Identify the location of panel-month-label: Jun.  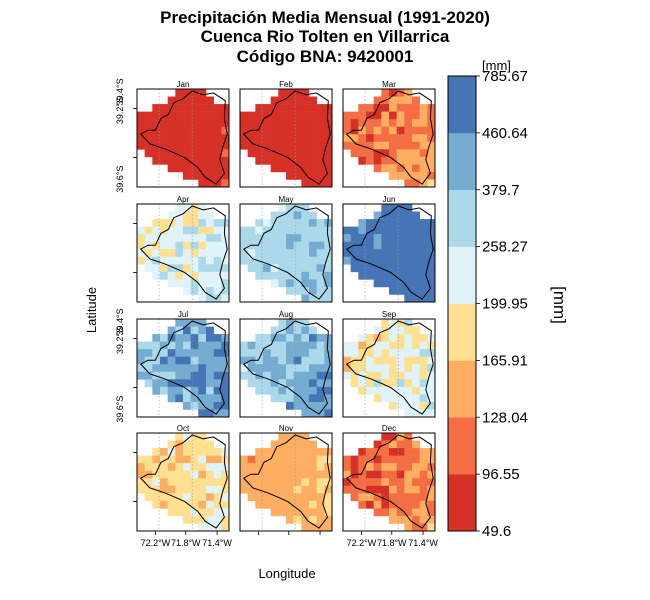
(389, 199).